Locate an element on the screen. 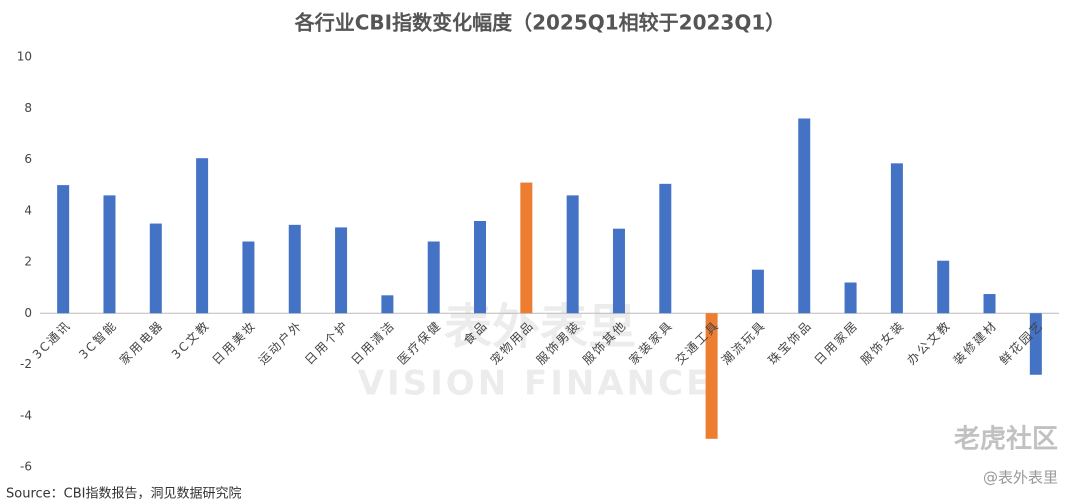 The width and height of the screenshot is (1080, 504). y-tick-label: -6 is located at coordinates (26, 467).